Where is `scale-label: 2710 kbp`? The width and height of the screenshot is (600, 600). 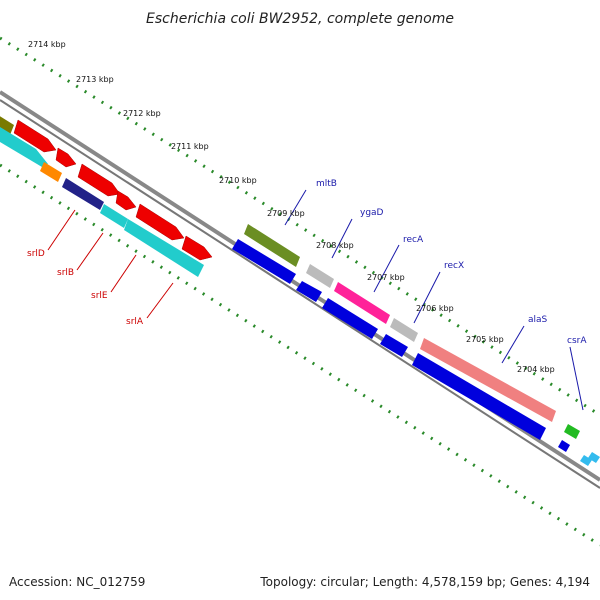
scale-label: 2710 kbp is located at coordinates (238, 180).